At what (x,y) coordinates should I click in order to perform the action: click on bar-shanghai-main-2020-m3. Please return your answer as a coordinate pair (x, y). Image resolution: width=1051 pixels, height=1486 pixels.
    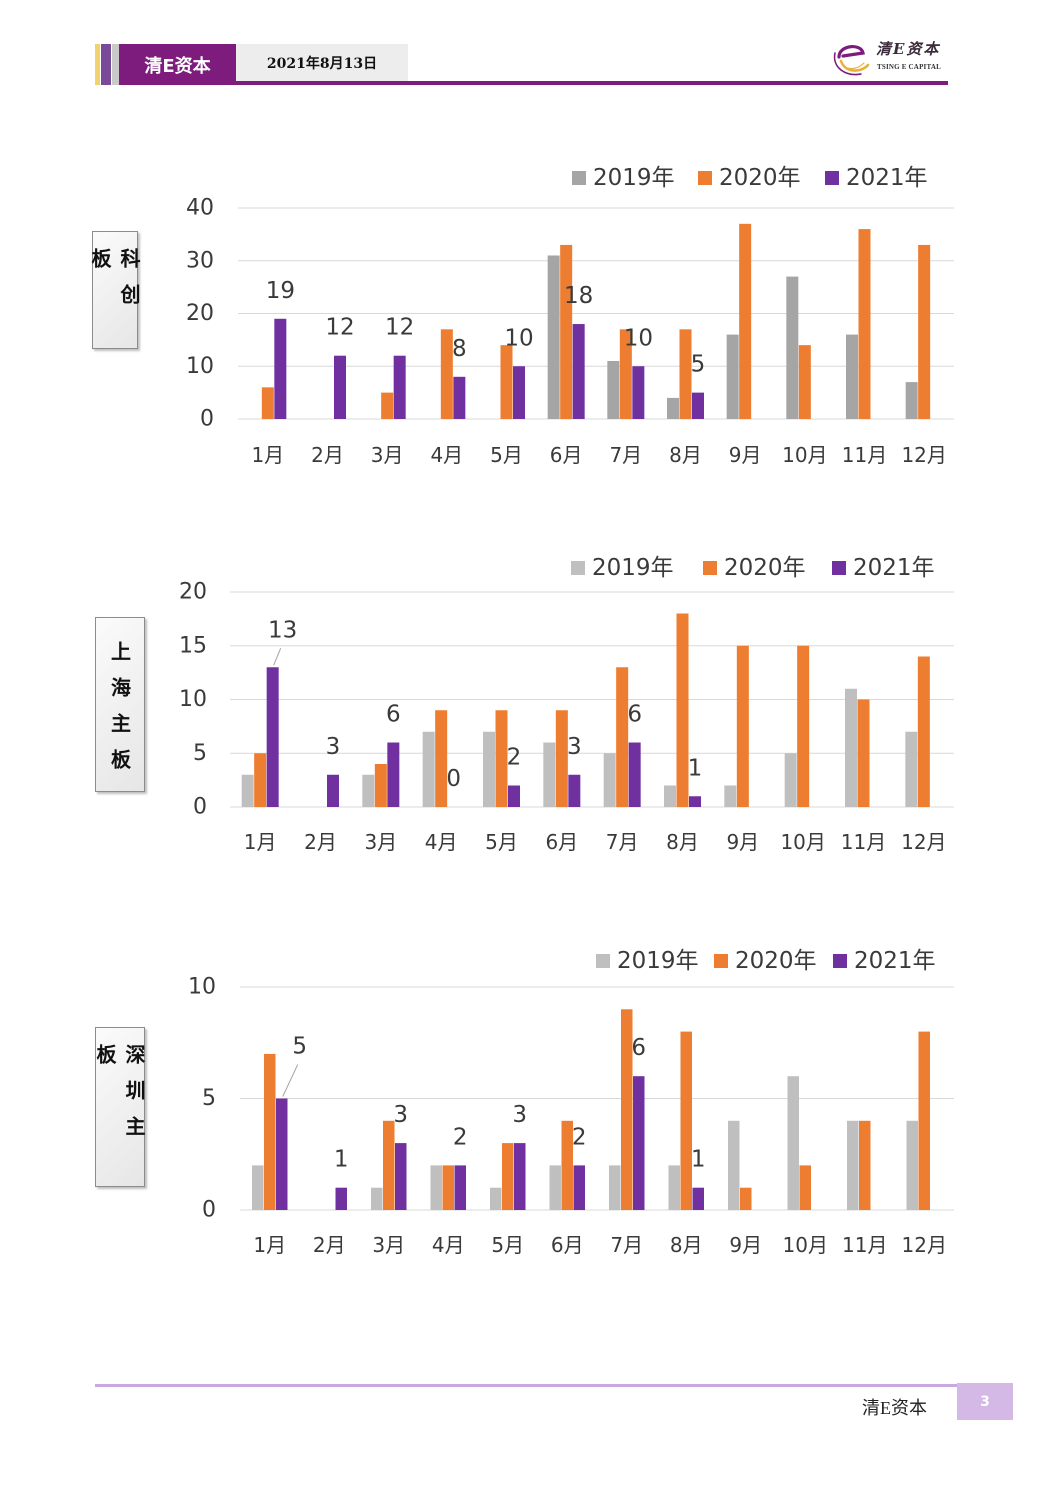
    Looking at the image, I should click on (380, 785).